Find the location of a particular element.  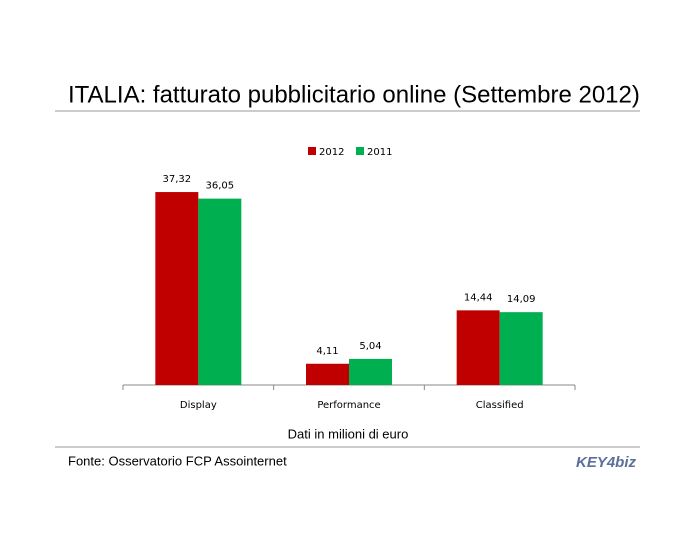

source: Fonte: Osservatorio FCP Assointernet is located at coordinates (177, 460).